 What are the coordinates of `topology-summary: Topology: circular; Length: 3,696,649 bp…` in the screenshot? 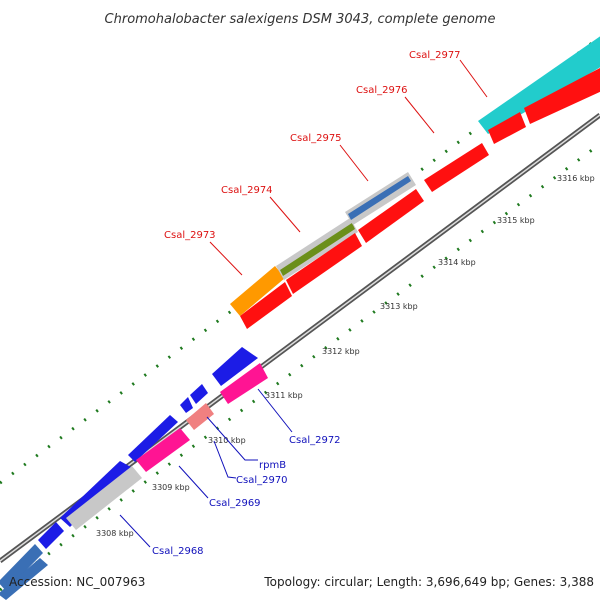 It's located at (428, 582).